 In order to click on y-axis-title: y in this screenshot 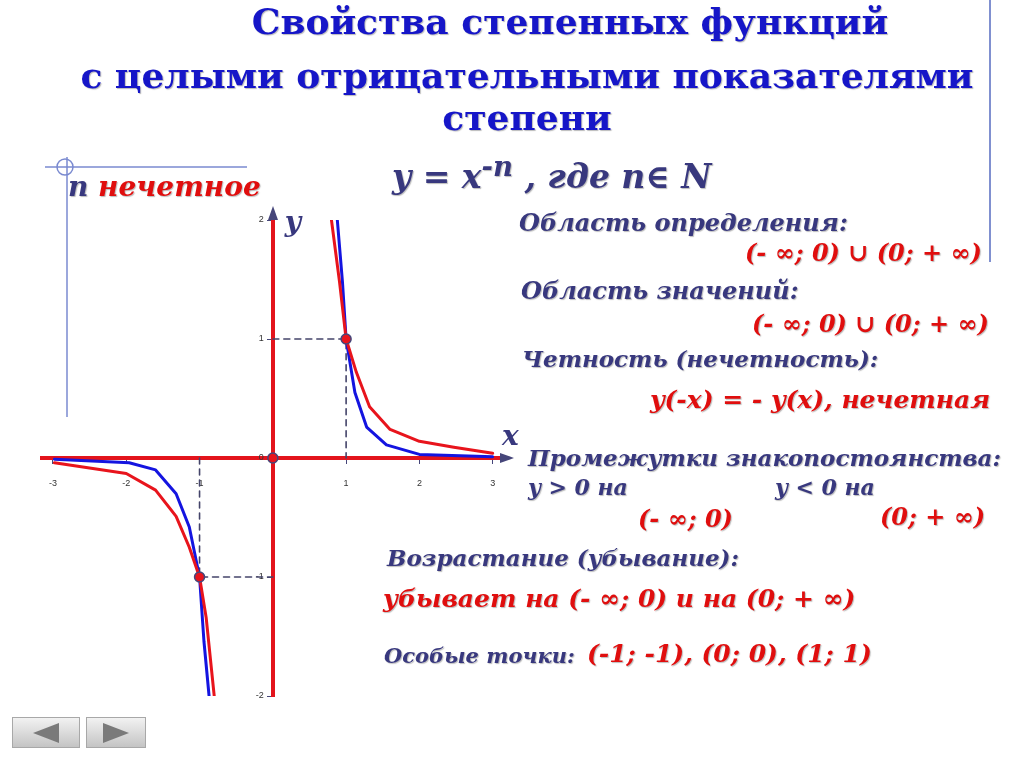, I will do `click(293, 222)`.